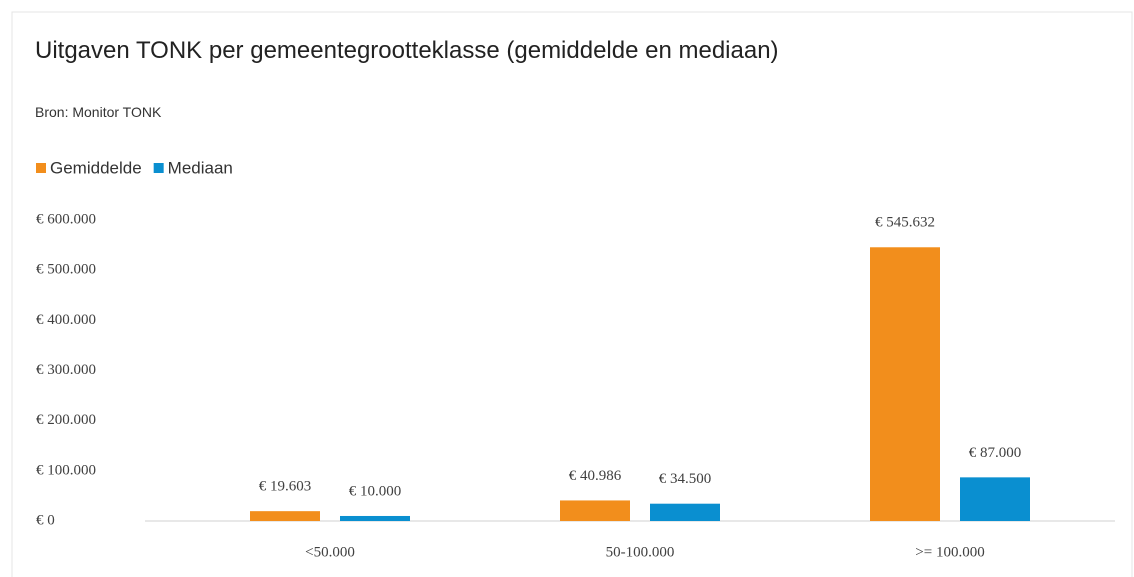 This screenshot has width=1134, height=577. What do you see at coordinates (905, 223) in the screenshot?
I see `data-label: € 545.632` at bounding box center [905, 223].